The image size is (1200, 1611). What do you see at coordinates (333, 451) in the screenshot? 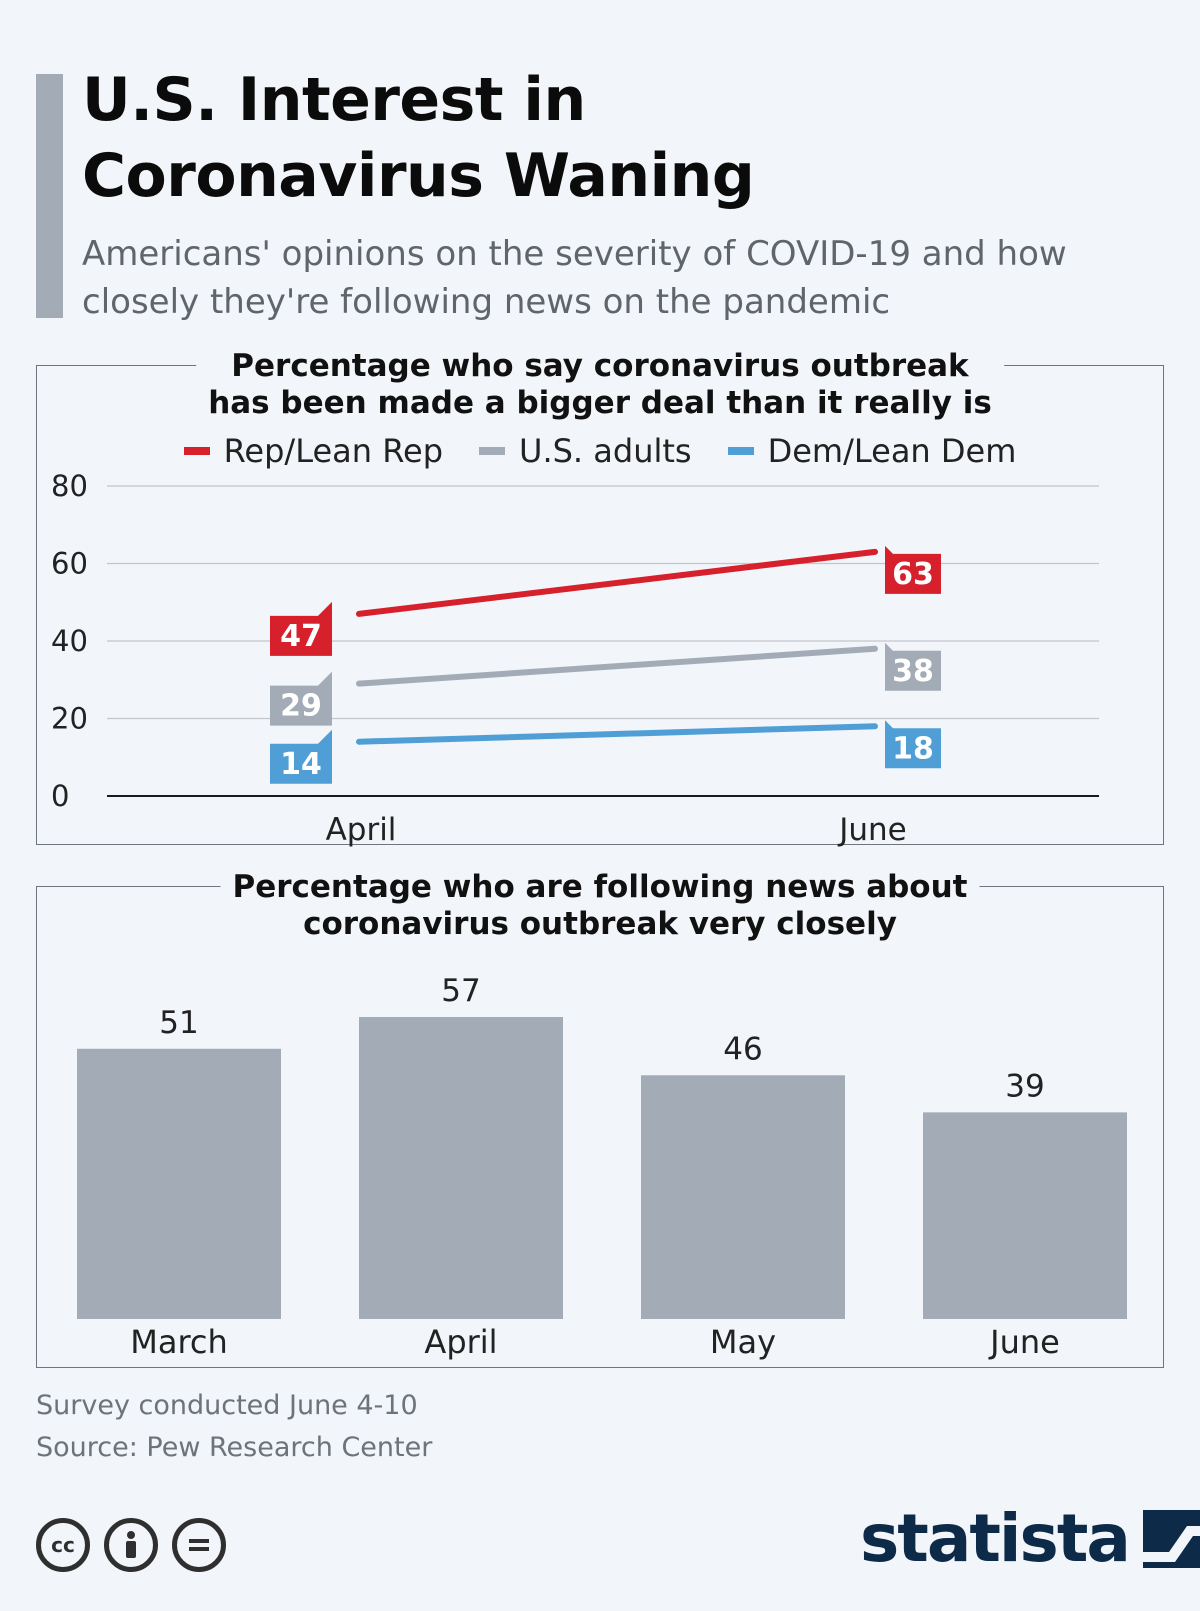
I see `legend-label-rep: Rep/Lean Rep` at bounding box center [333, 451].